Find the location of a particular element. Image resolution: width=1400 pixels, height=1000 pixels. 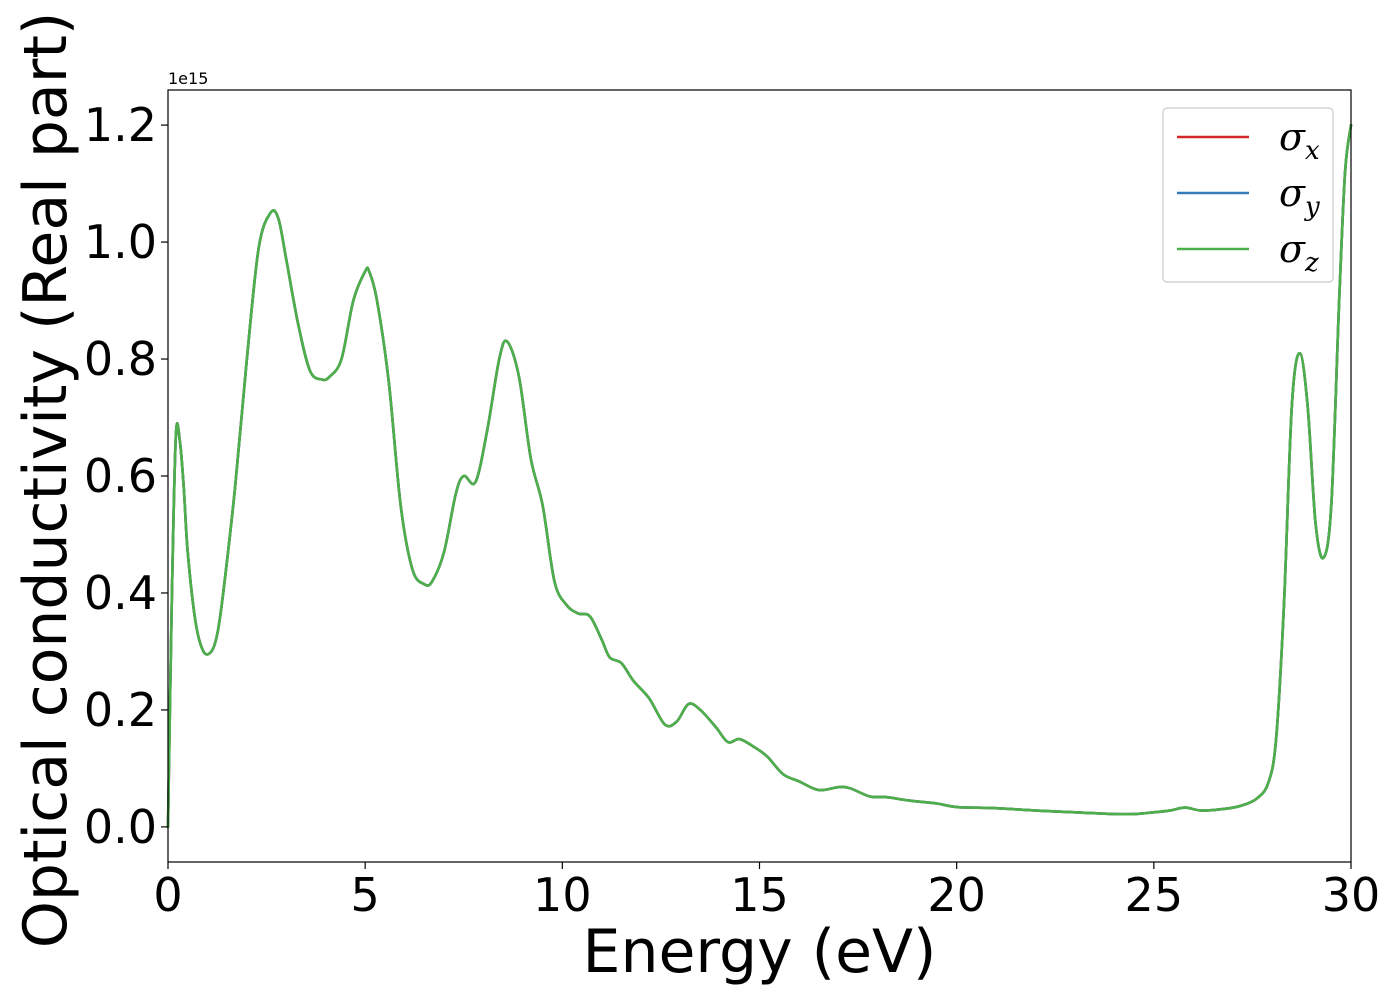

x-axis-label: Energy (eV) is located at coordinates (760, 952).